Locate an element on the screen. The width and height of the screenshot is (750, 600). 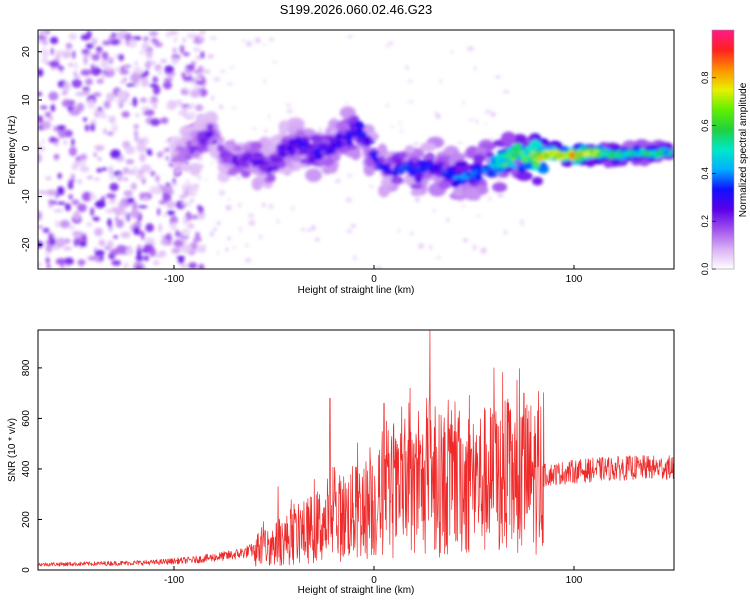
colorbar-tick-label: 0.8 is located at coordinates (705, 78).